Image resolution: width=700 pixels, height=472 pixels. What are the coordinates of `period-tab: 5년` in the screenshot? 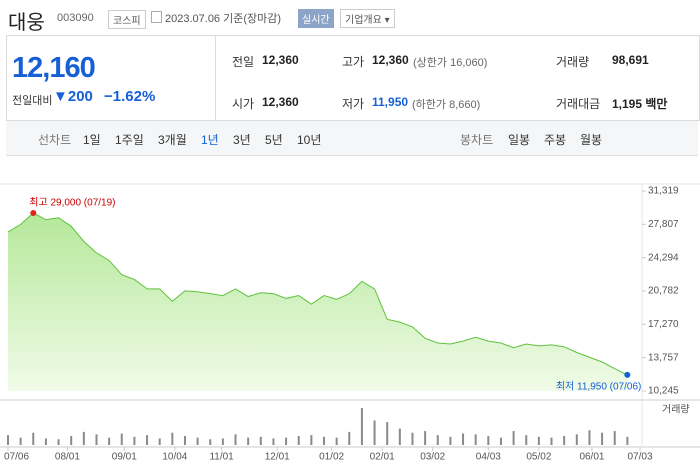 It's located at (274, 140).